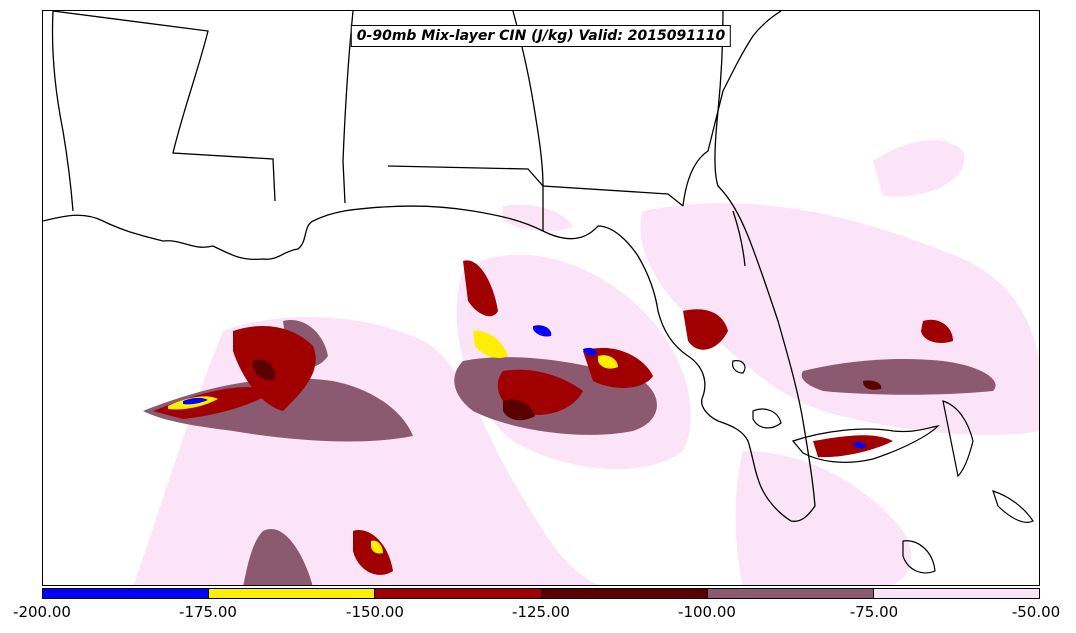 The width and height of the screenshot is (1076, 633). I want to click on cin-field-darkred, so click(567, 390).